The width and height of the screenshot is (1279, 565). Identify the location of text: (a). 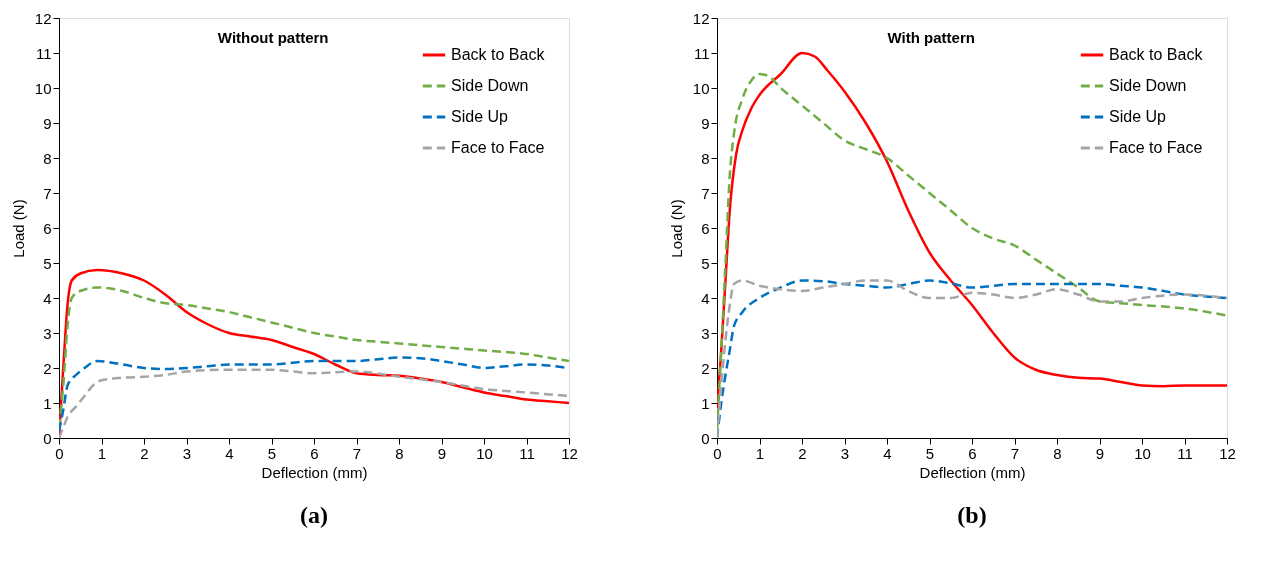
(314, 515).